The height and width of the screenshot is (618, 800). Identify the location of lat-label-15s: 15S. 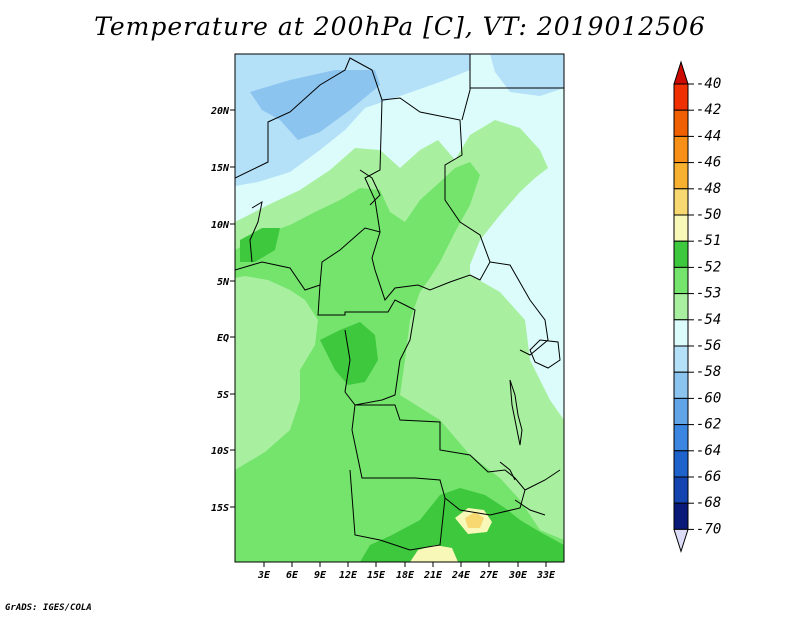
(220, 508).